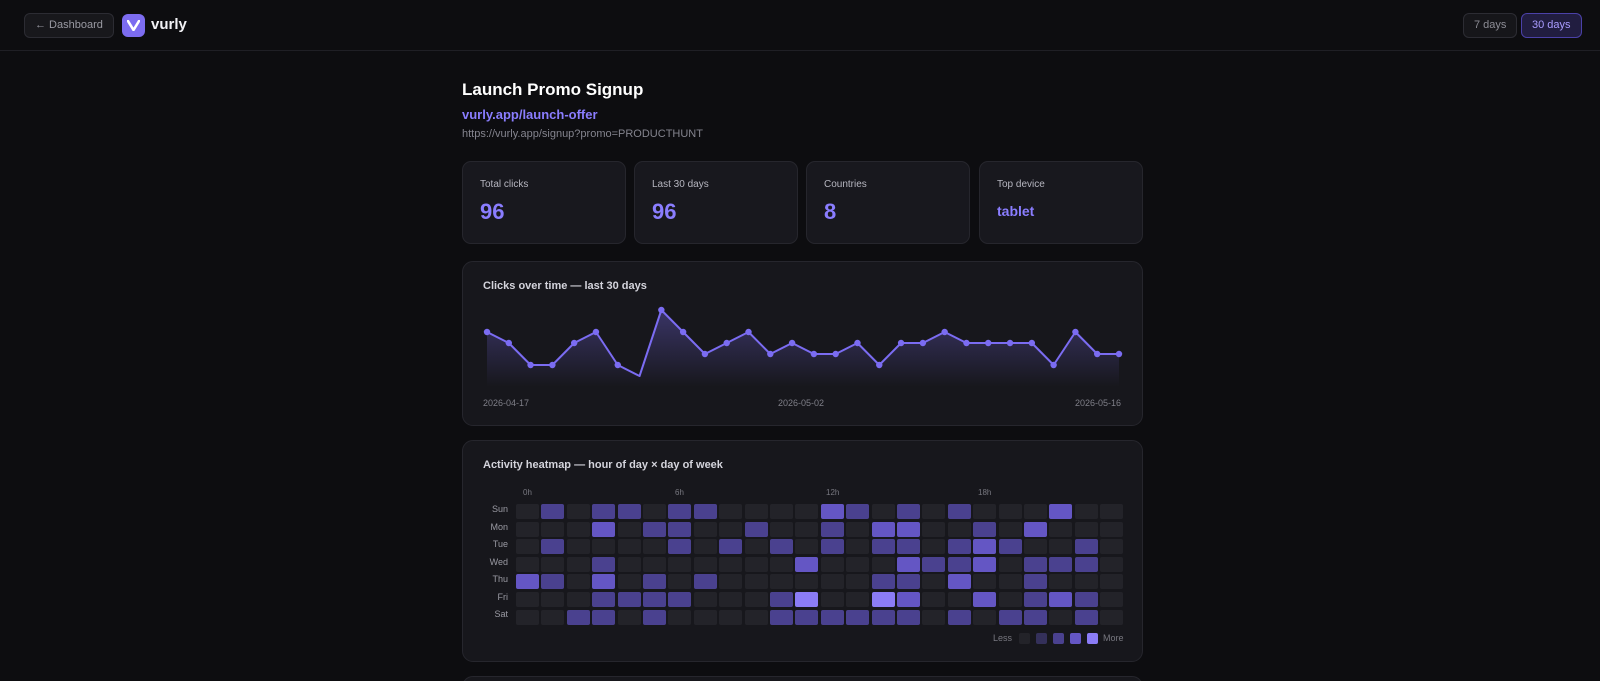 This screenshot has height=681, width=1600. I want to click on vurly-logo-icon, so click(133, 25).